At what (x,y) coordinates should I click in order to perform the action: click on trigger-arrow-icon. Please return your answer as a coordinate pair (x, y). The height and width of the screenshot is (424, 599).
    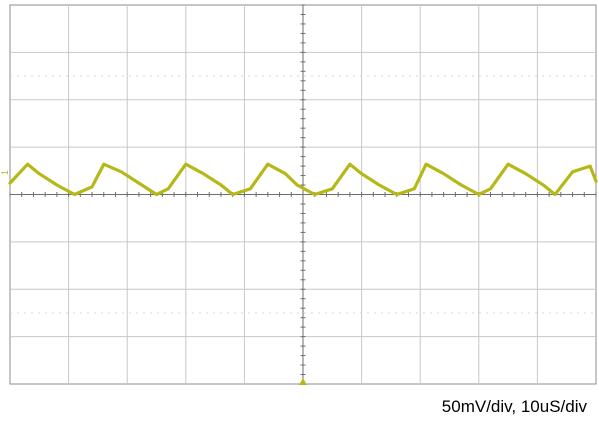
    Looking at the image, I should click on (303, 381).